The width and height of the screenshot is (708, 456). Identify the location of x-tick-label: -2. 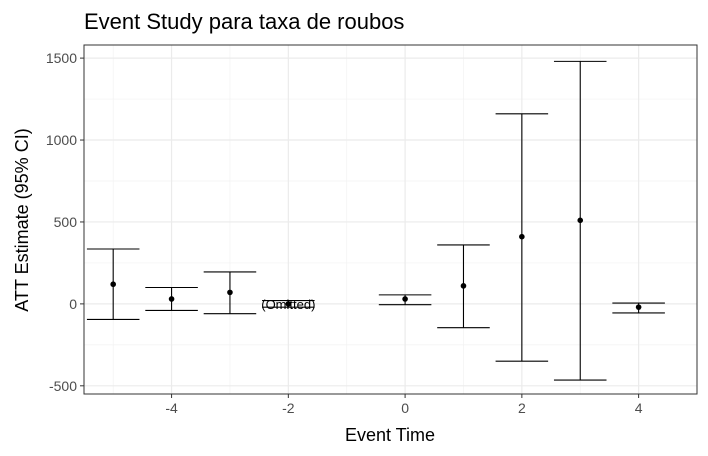
(288, 408).